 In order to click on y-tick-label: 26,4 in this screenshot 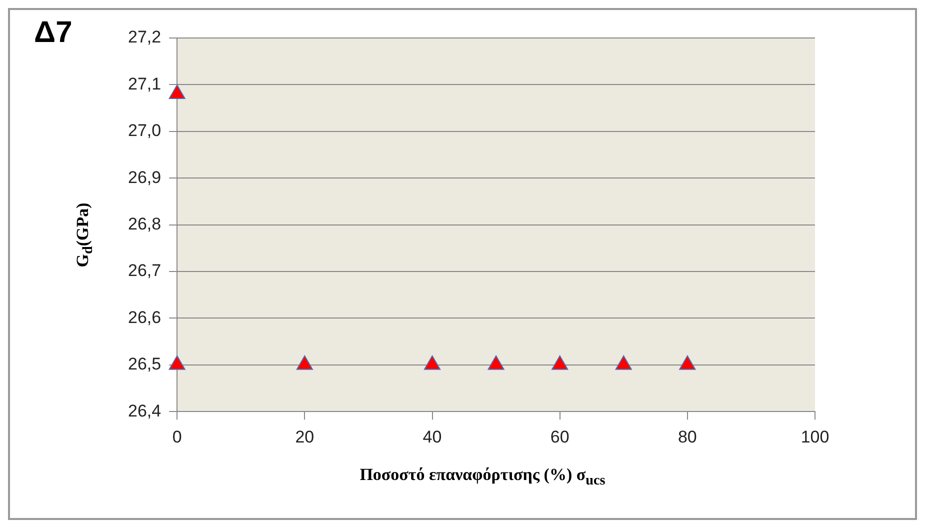, I will do `click(145, 410)`.